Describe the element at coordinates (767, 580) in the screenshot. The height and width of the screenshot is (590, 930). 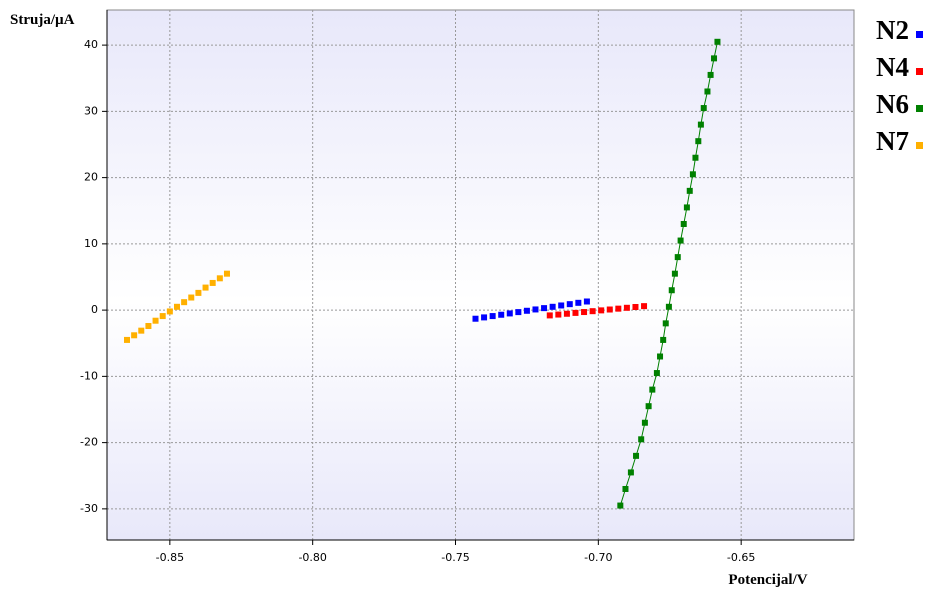
I see `x-axis-label: Potencijal/V` at that location.